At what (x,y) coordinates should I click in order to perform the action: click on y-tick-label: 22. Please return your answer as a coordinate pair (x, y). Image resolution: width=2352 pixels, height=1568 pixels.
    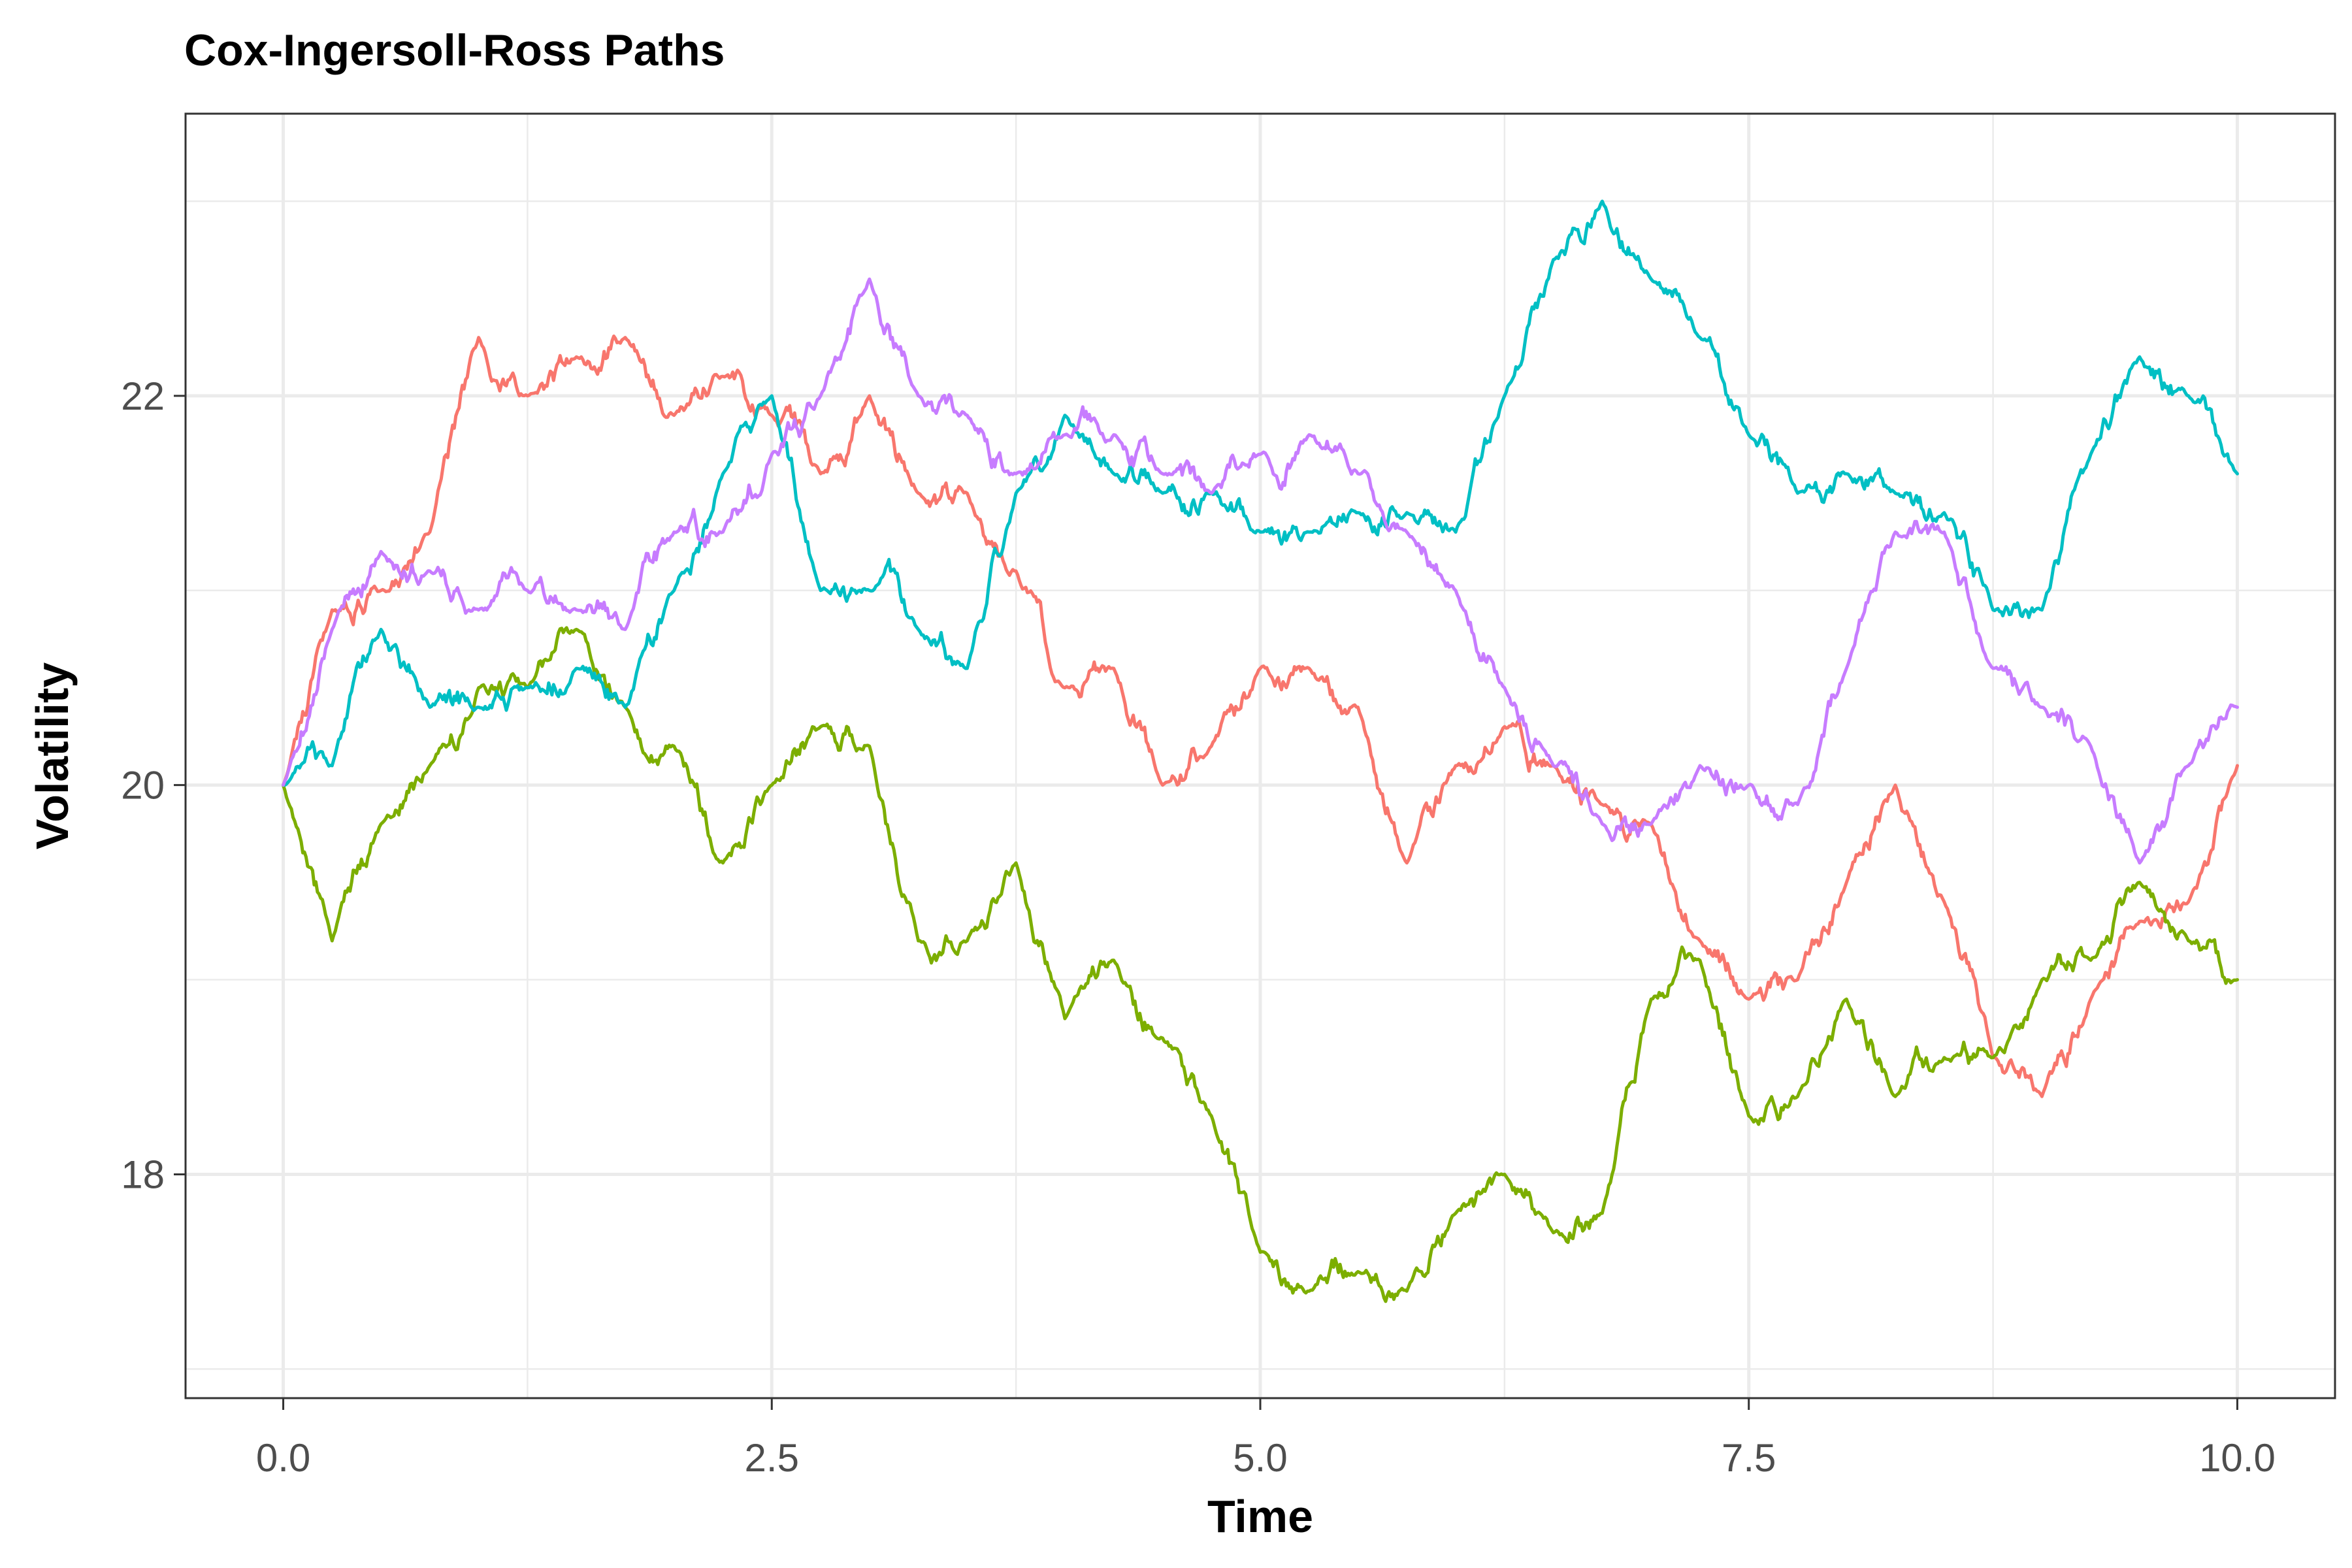
    Looking at the image, I should click on (143, 396).